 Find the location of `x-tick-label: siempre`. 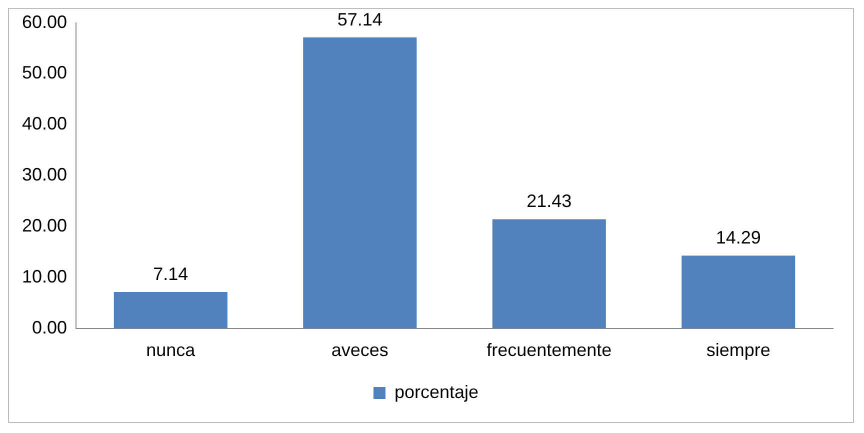

x-tick-label: siempre is located at coordinates (738, 350).